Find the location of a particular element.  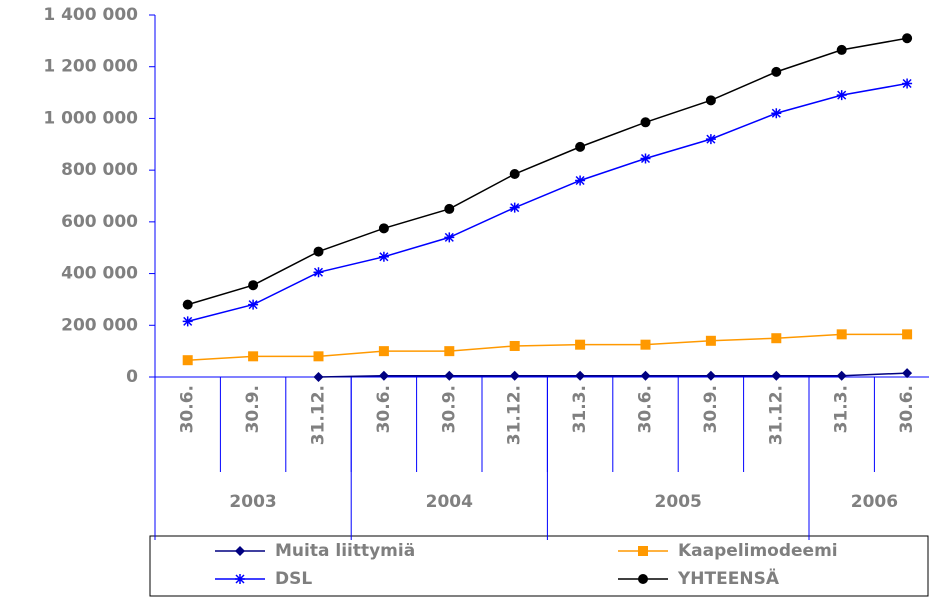

group-label: 2003 is located at coordinates (252, 502).